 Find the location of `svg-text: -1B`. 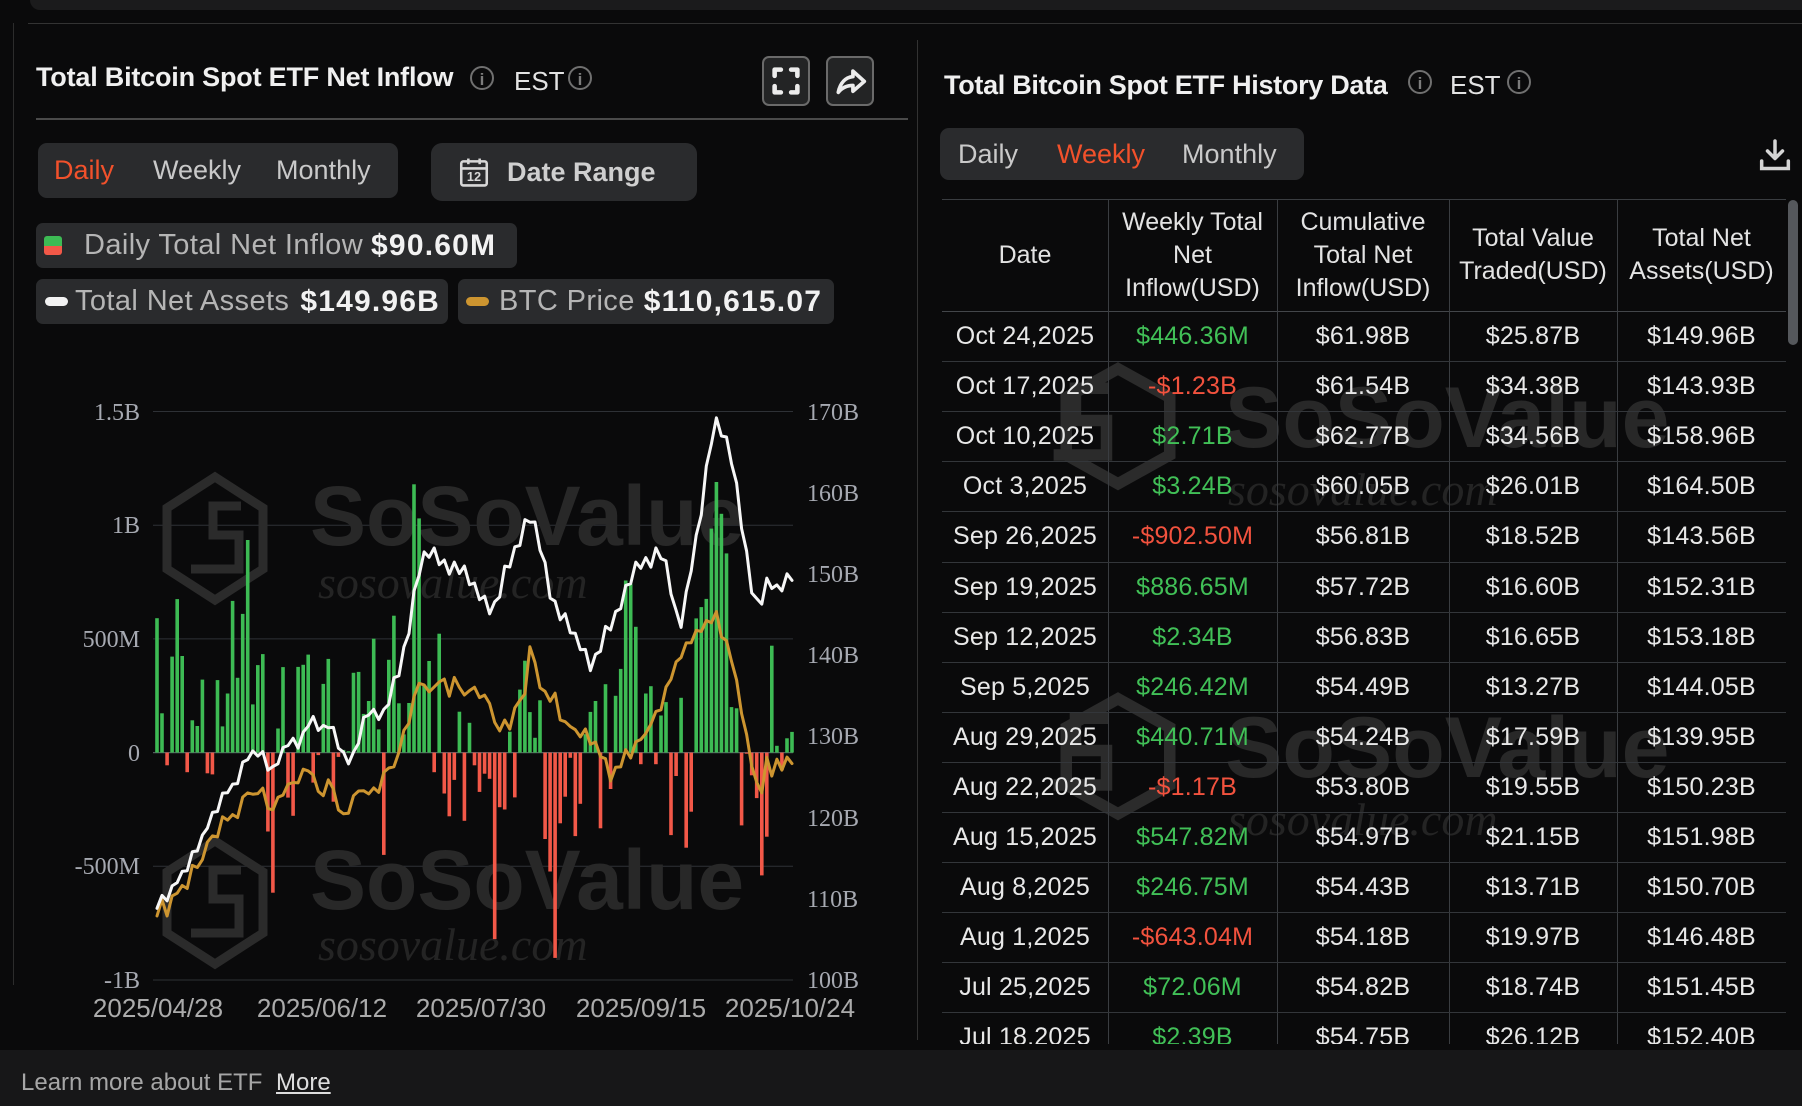

svg-text: -1B is located at coordinates (122, 981).